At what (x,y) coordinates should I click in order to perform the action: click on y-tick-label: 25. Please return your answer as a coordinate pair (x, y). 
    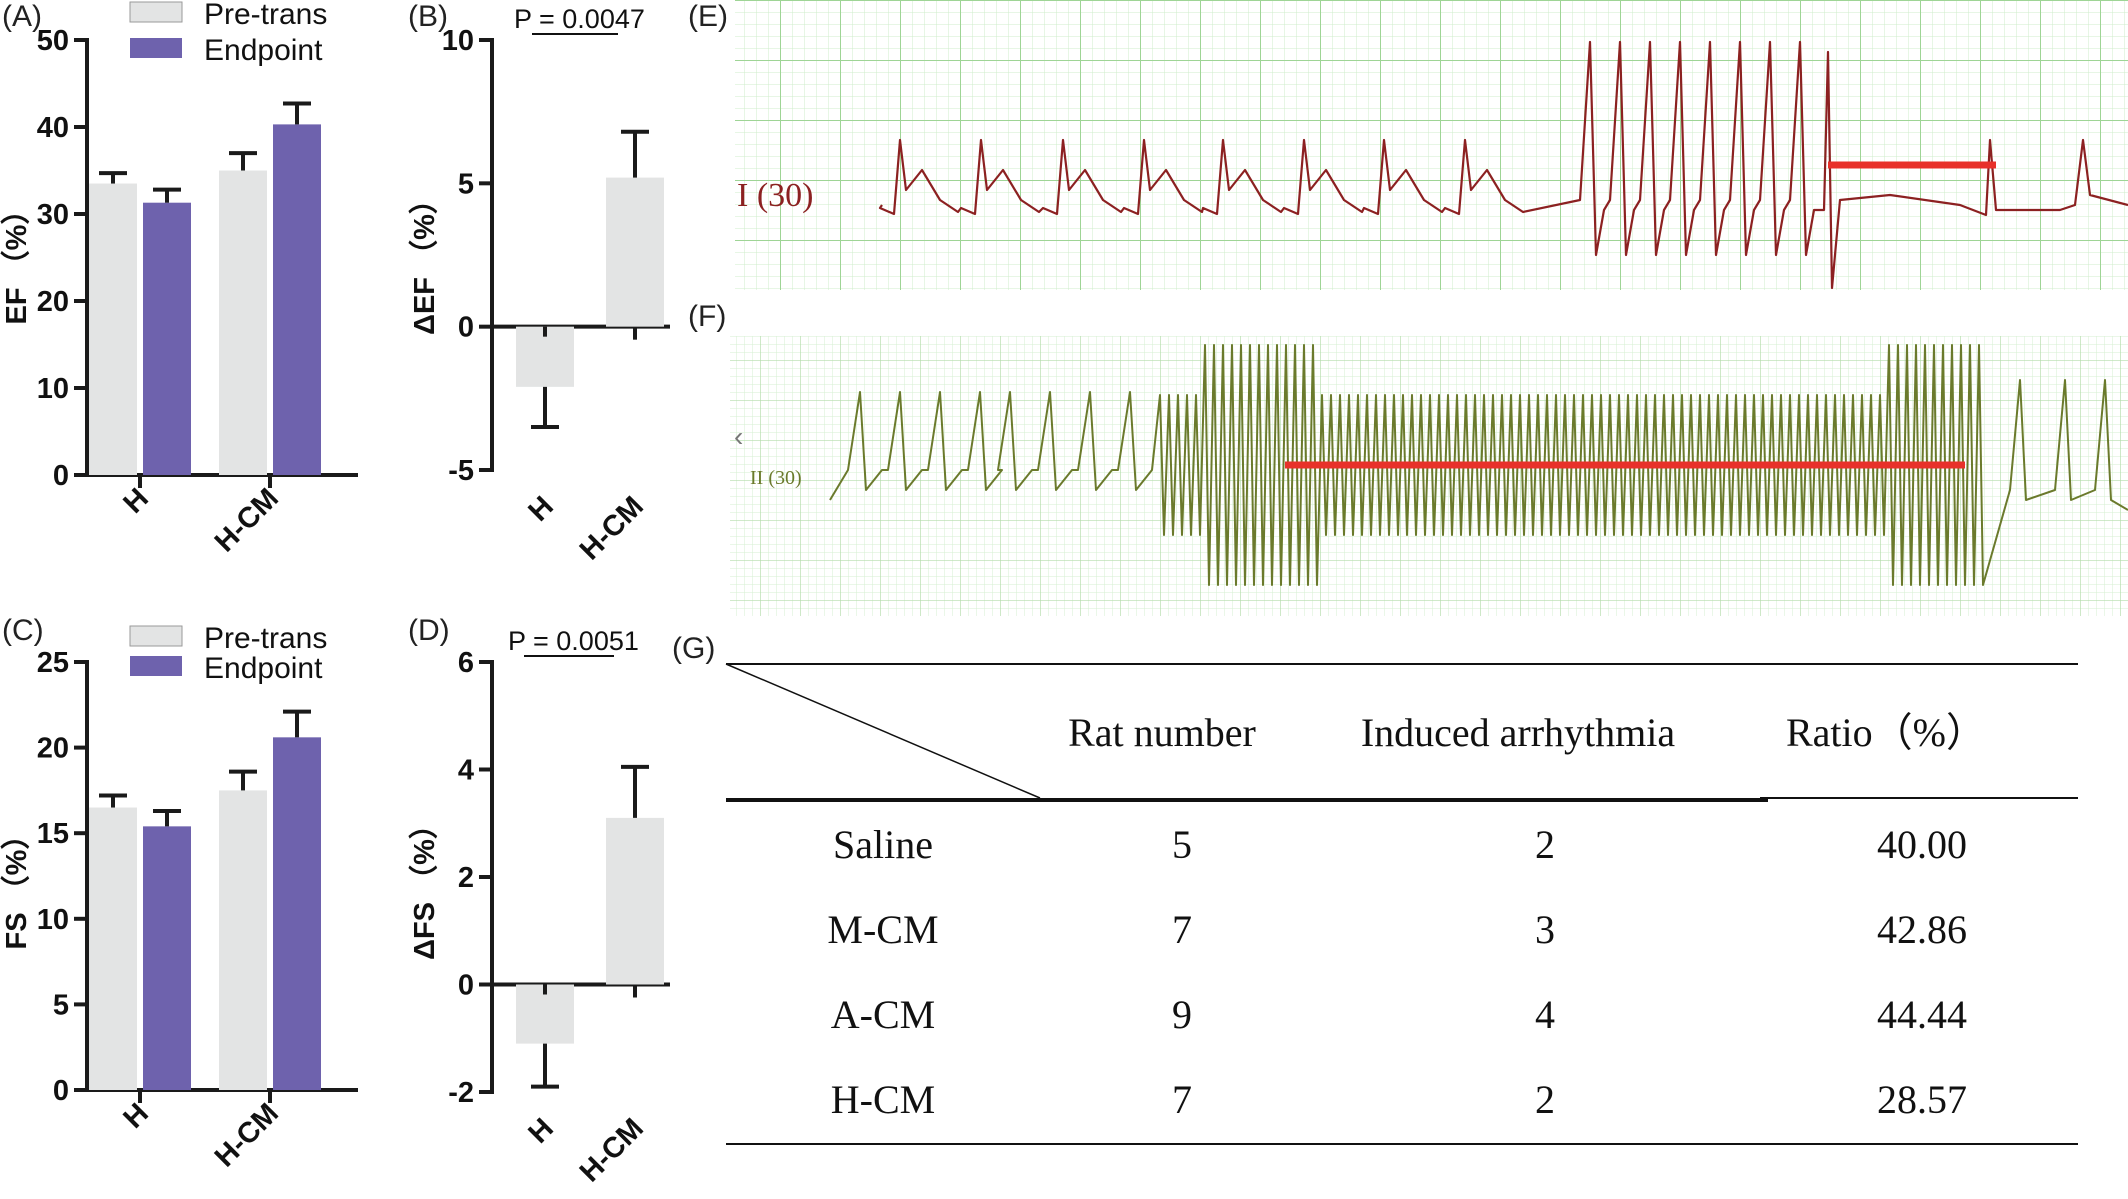
    Looking at the image, I should click on (53, 663).